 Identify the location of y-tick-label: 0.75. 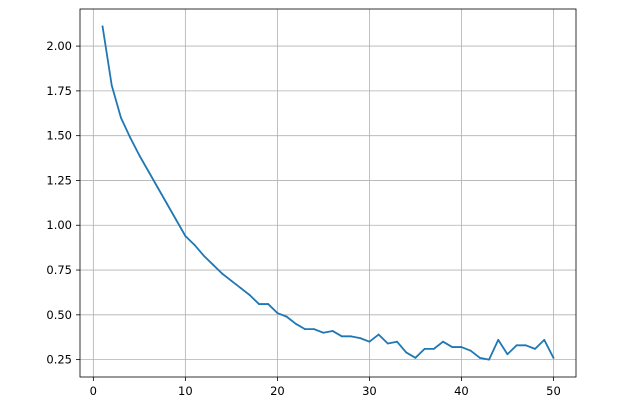
(59, 270).